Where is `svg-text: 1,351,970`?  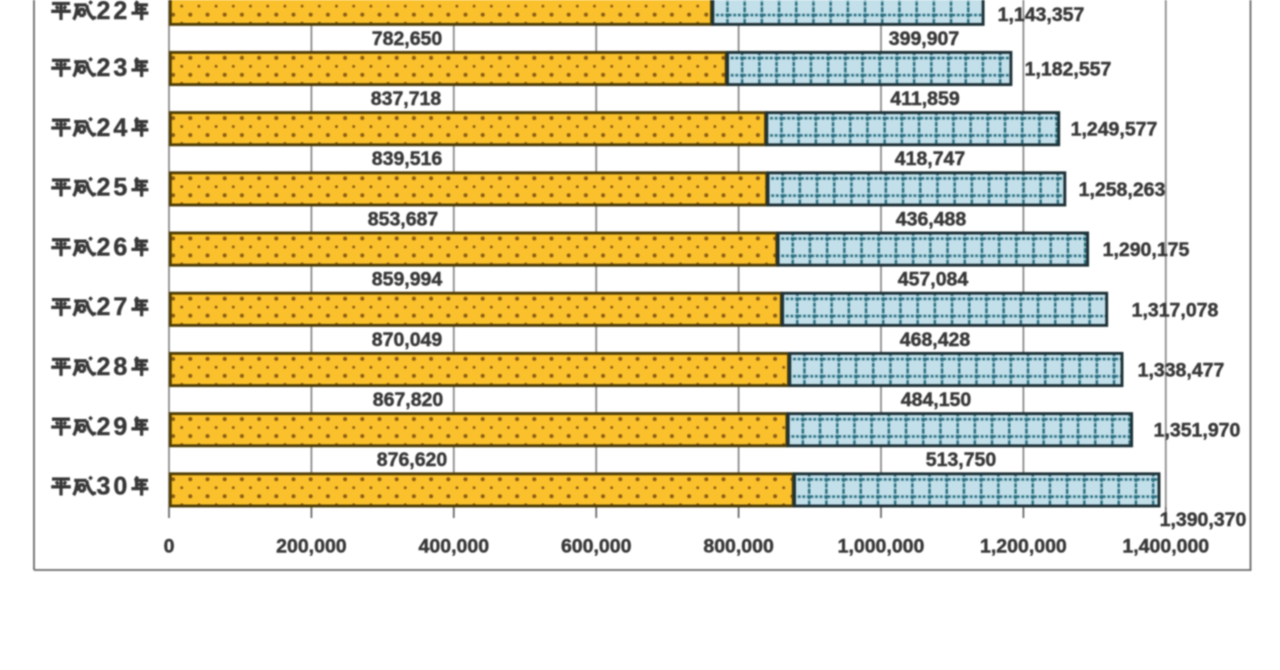 svg-text: 1,351,970 is located at coordinates (1197, 431).